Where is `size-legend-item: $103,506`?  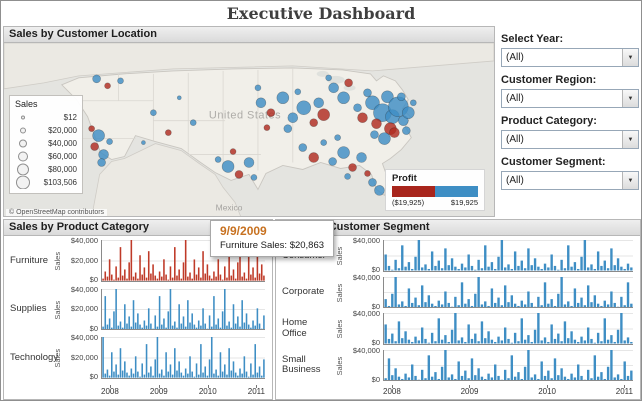 size-legend-item: $103,506 is located at coordinates (46, 182).